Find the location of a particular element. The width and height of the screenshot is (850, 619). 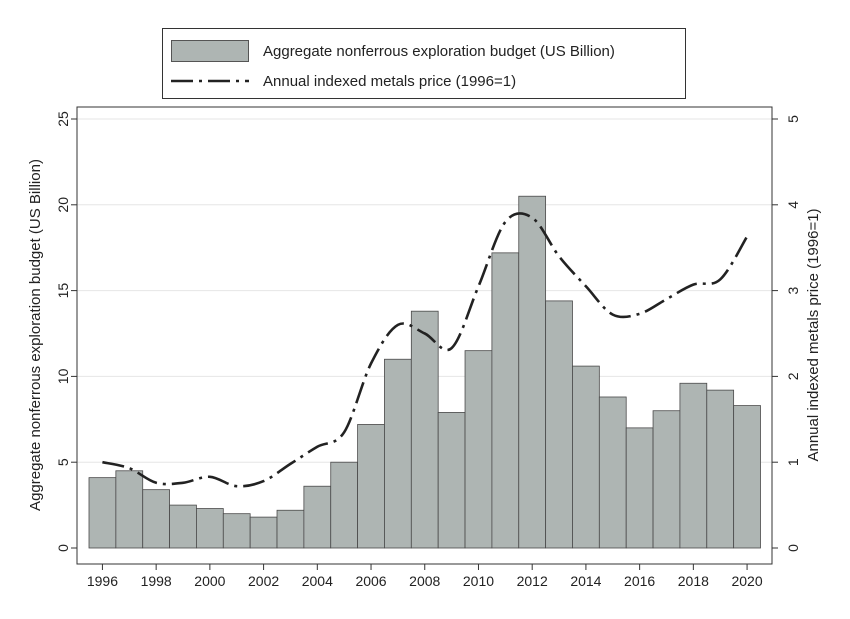

bar-2007 is located at coordinates (398, 453).